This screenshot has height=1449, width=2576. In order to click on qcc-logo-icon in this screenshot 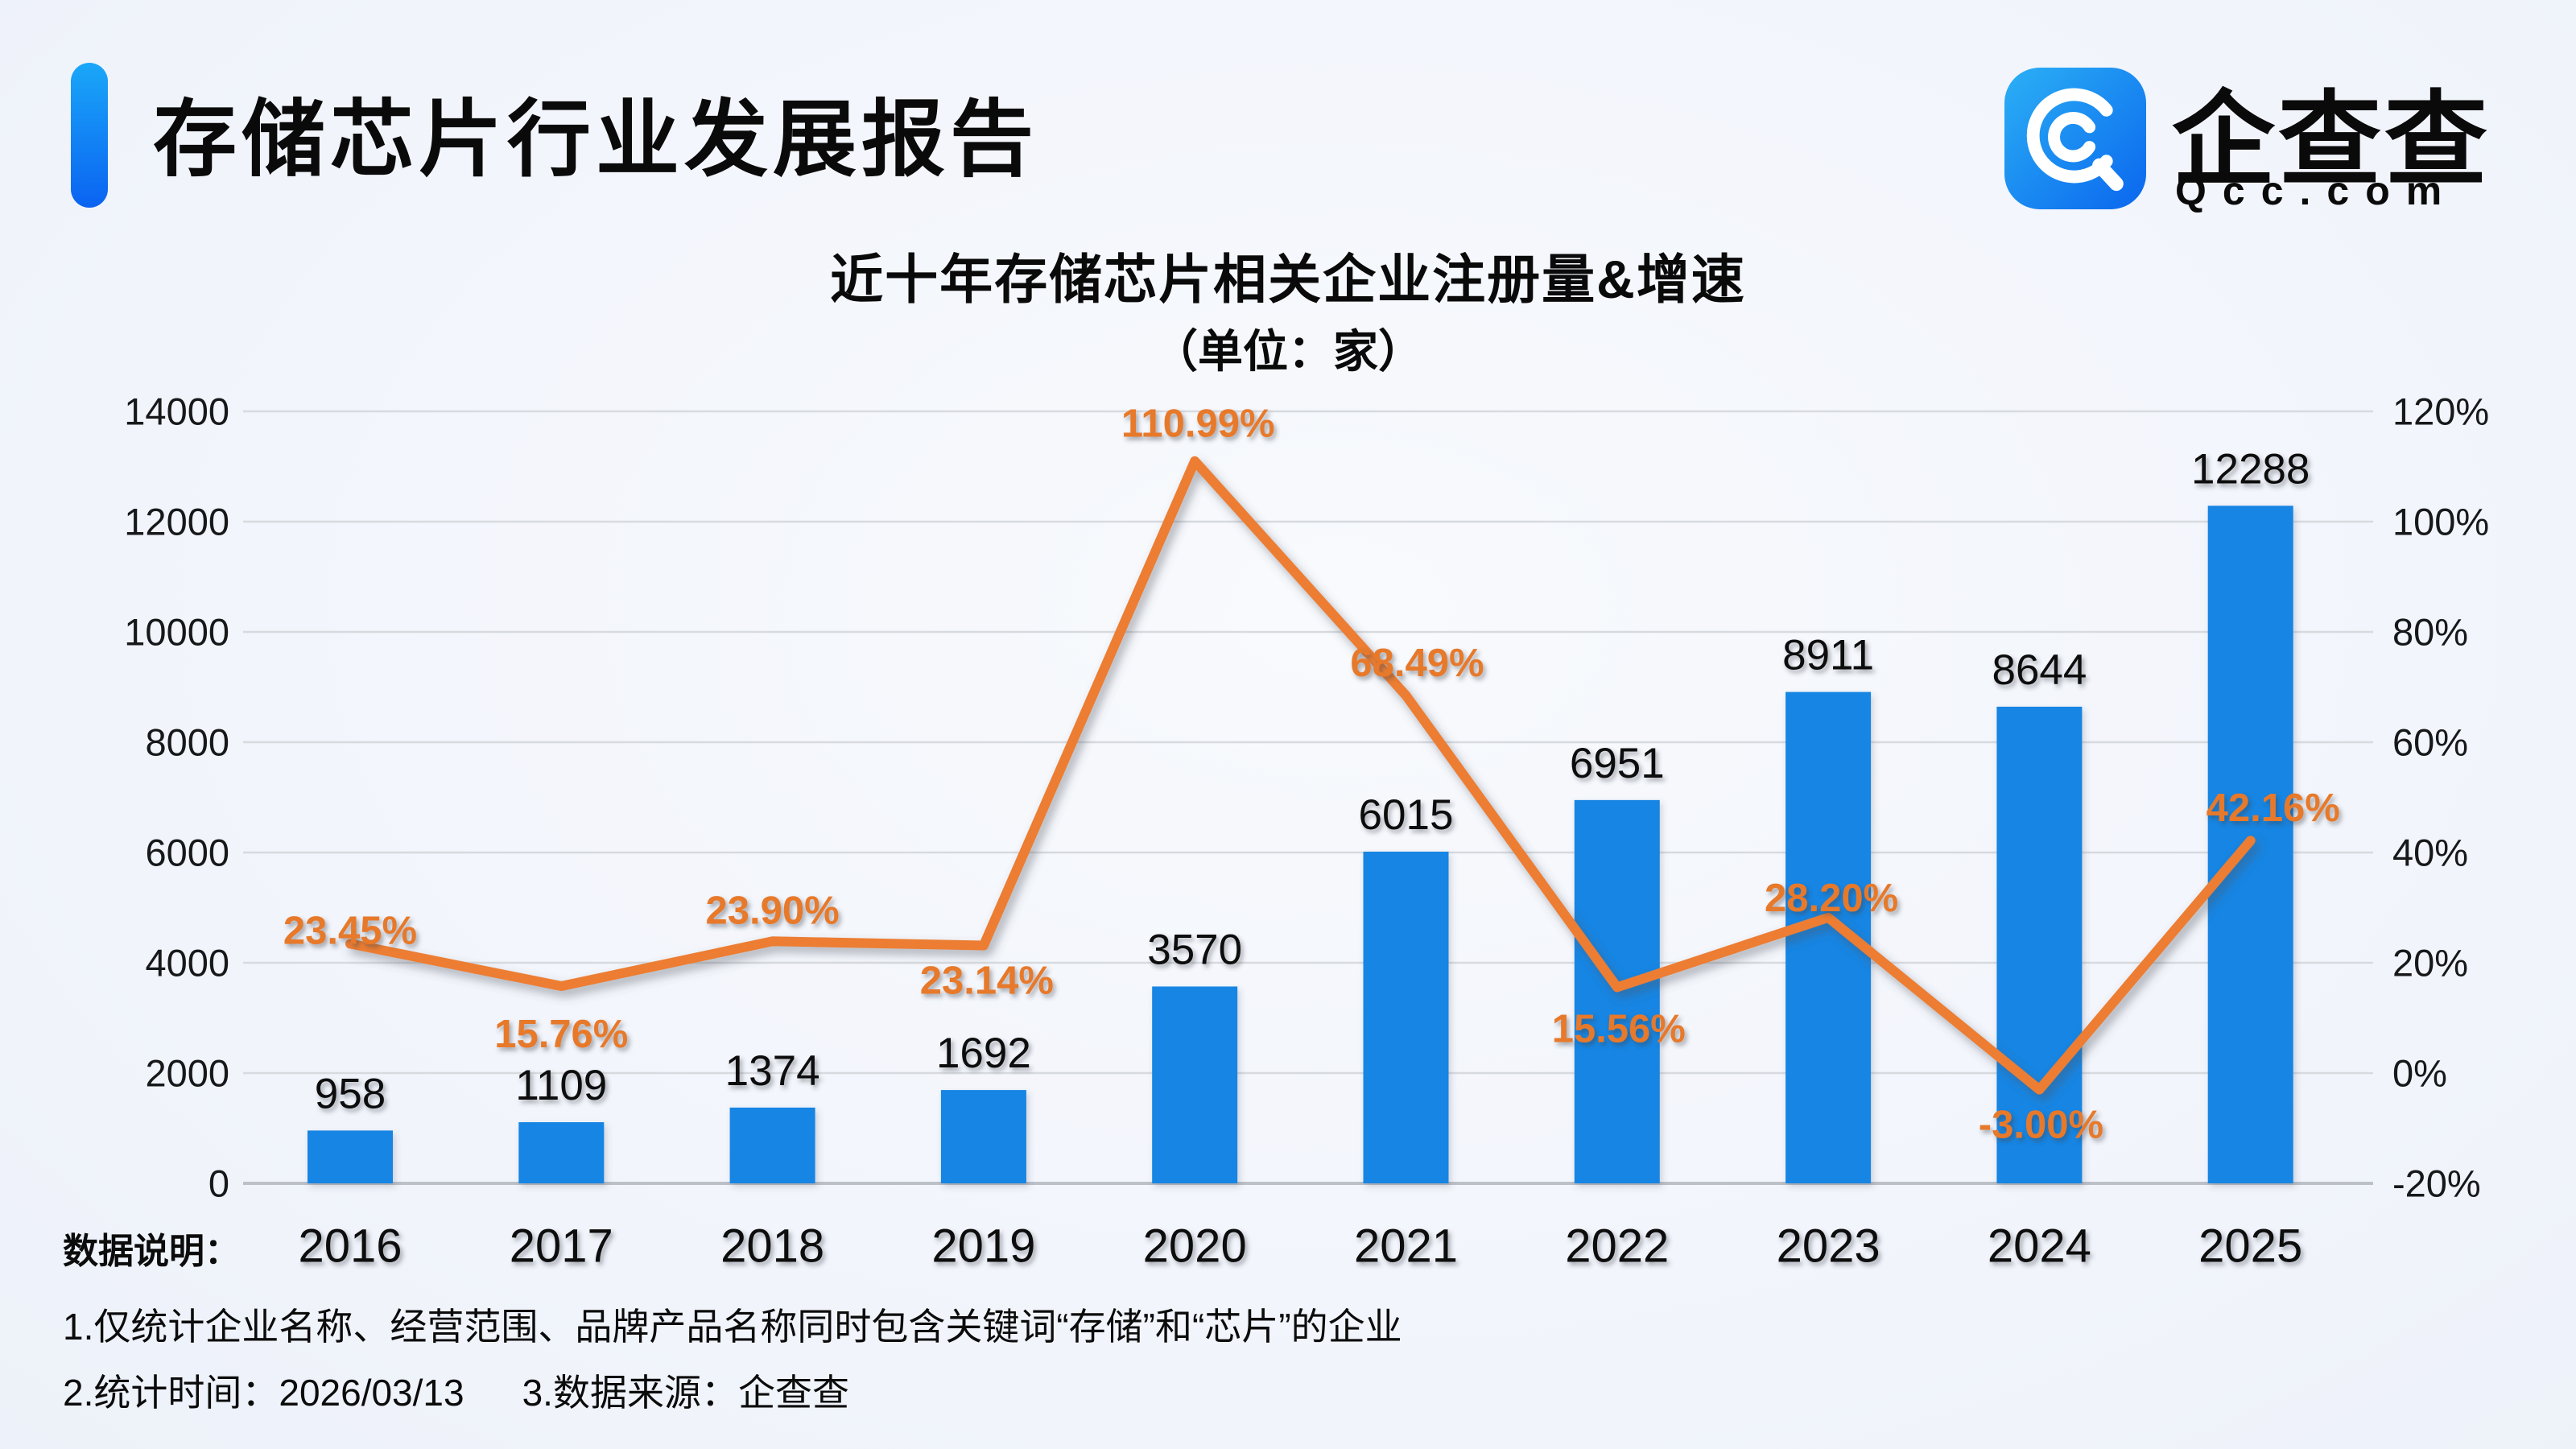, I will do `click(2075, 138)`.